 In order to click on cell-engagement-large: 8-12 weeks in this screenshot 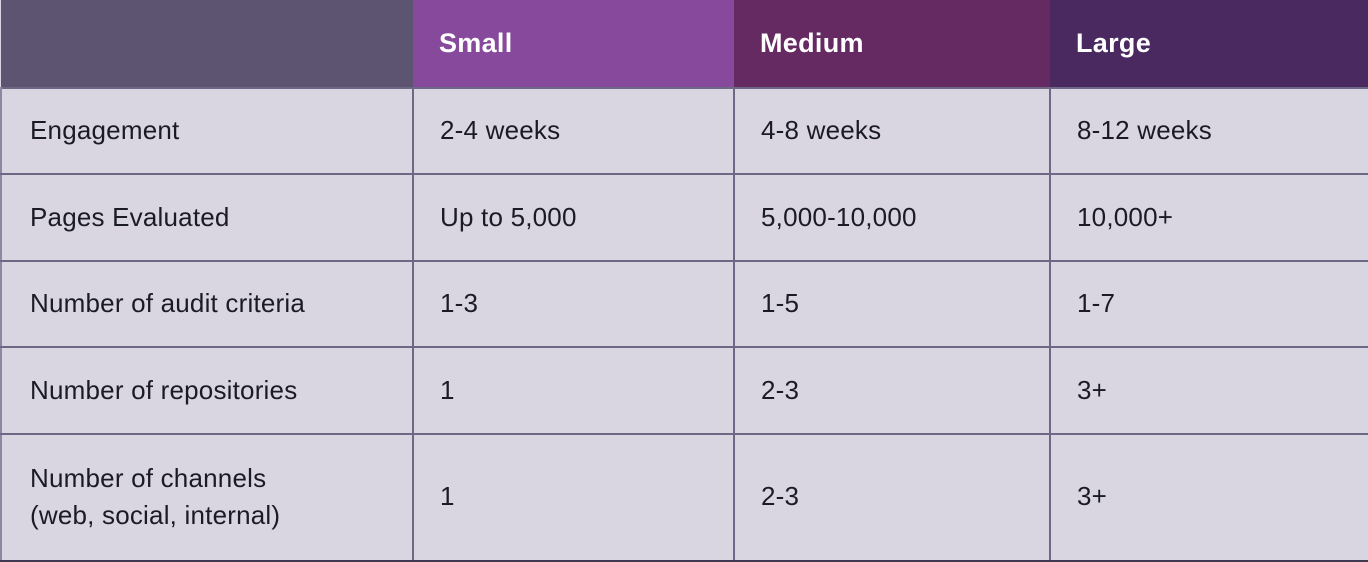, I will do `click(1208, 131)`.